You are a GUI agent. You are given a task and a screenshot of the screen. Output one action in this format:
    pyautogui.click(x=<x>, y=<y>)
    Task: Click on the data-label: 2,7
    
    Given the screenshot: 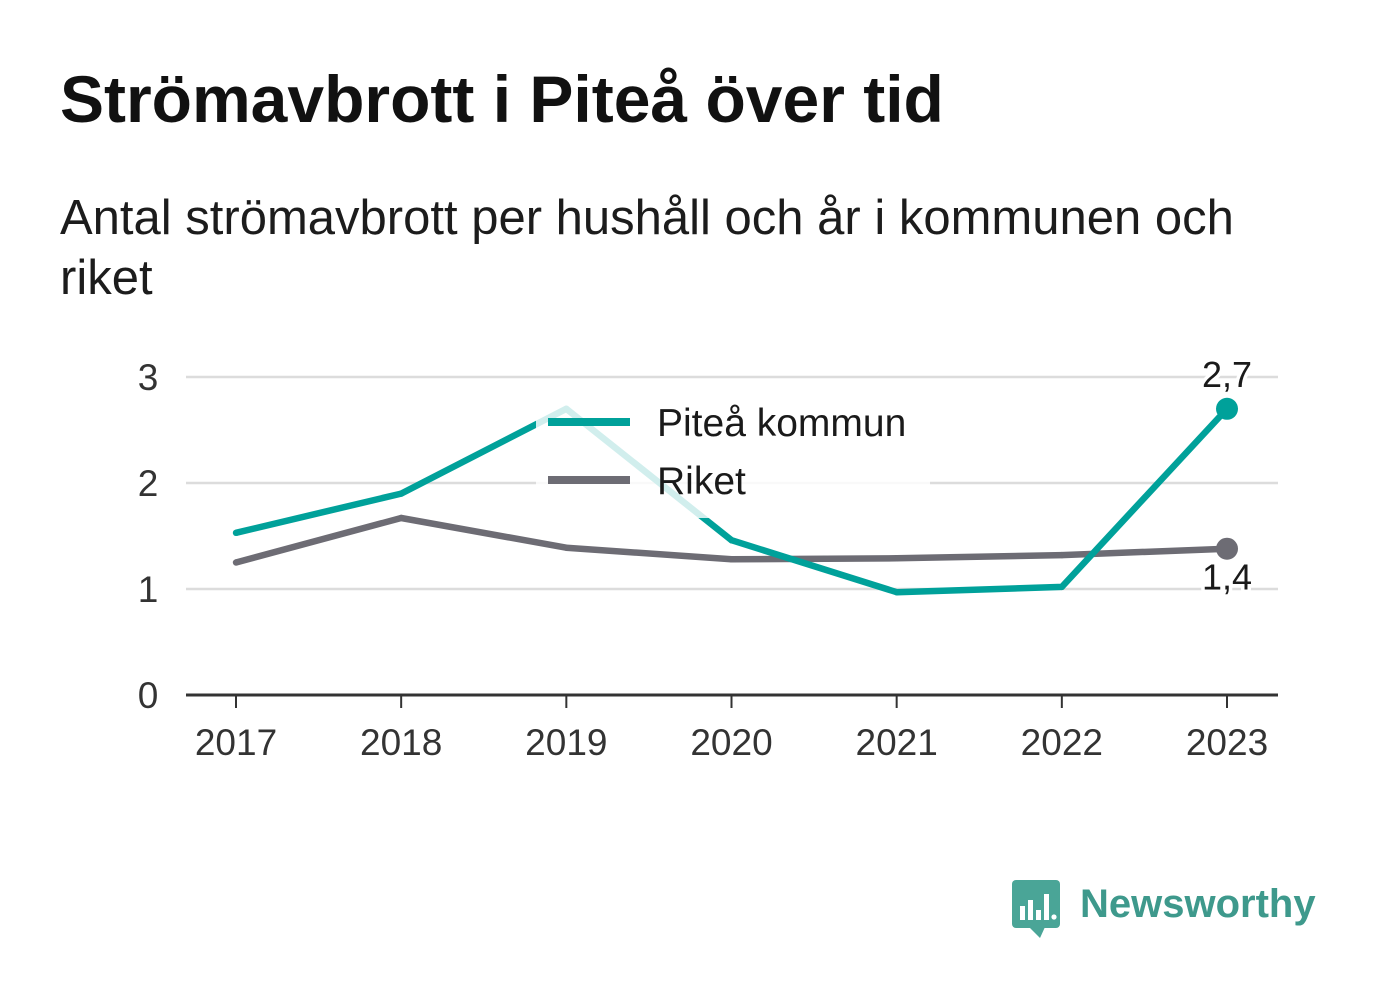 What is the action you would take?
    pyautogui.click(x=1227, y=374)
    